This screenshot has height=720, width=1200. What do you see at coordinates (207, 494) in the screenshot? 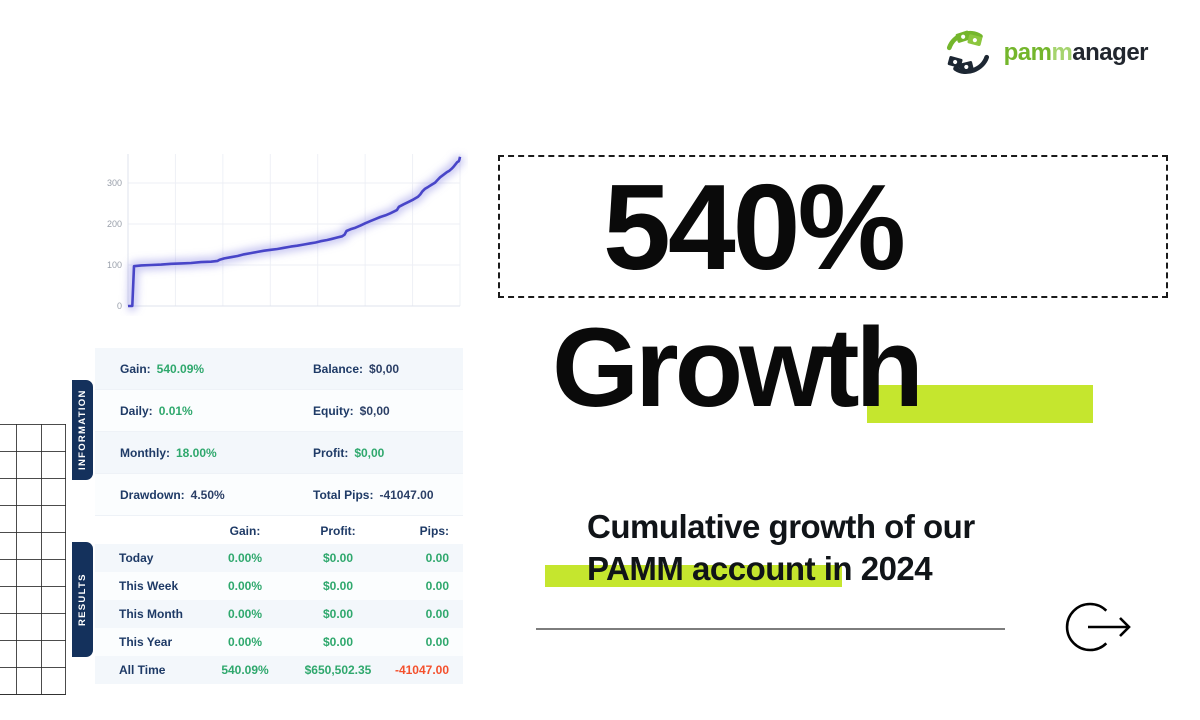
I see `info-value: 4.50%` at bounding box center [207, 494].